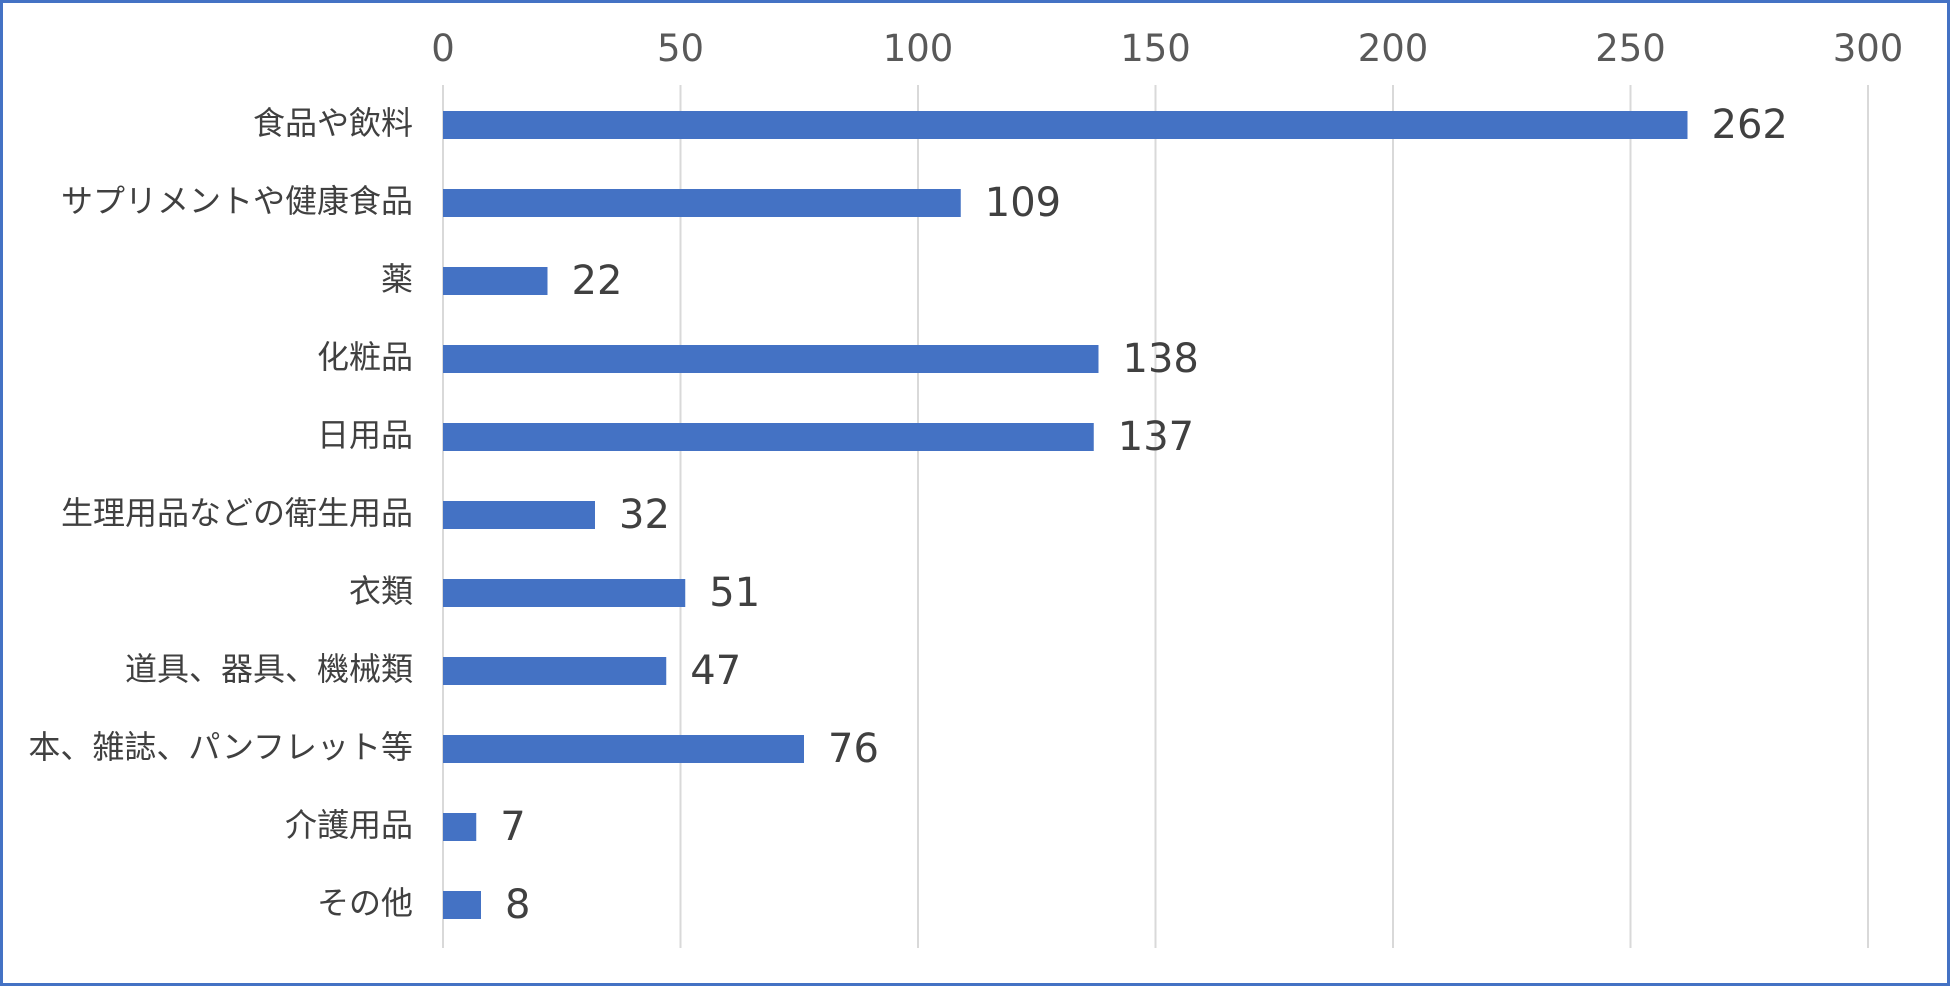  I want to click on data-label-9: 7, so click(512, 827).